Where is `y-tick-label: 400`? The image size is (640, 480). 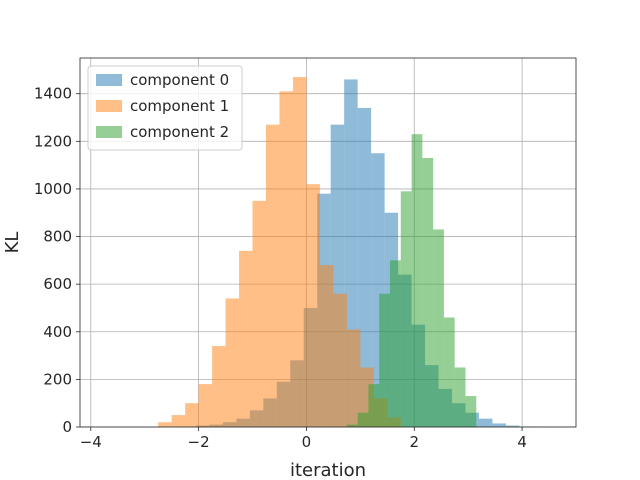
y-tick-label: 400 is located at coordinates (57, 332).